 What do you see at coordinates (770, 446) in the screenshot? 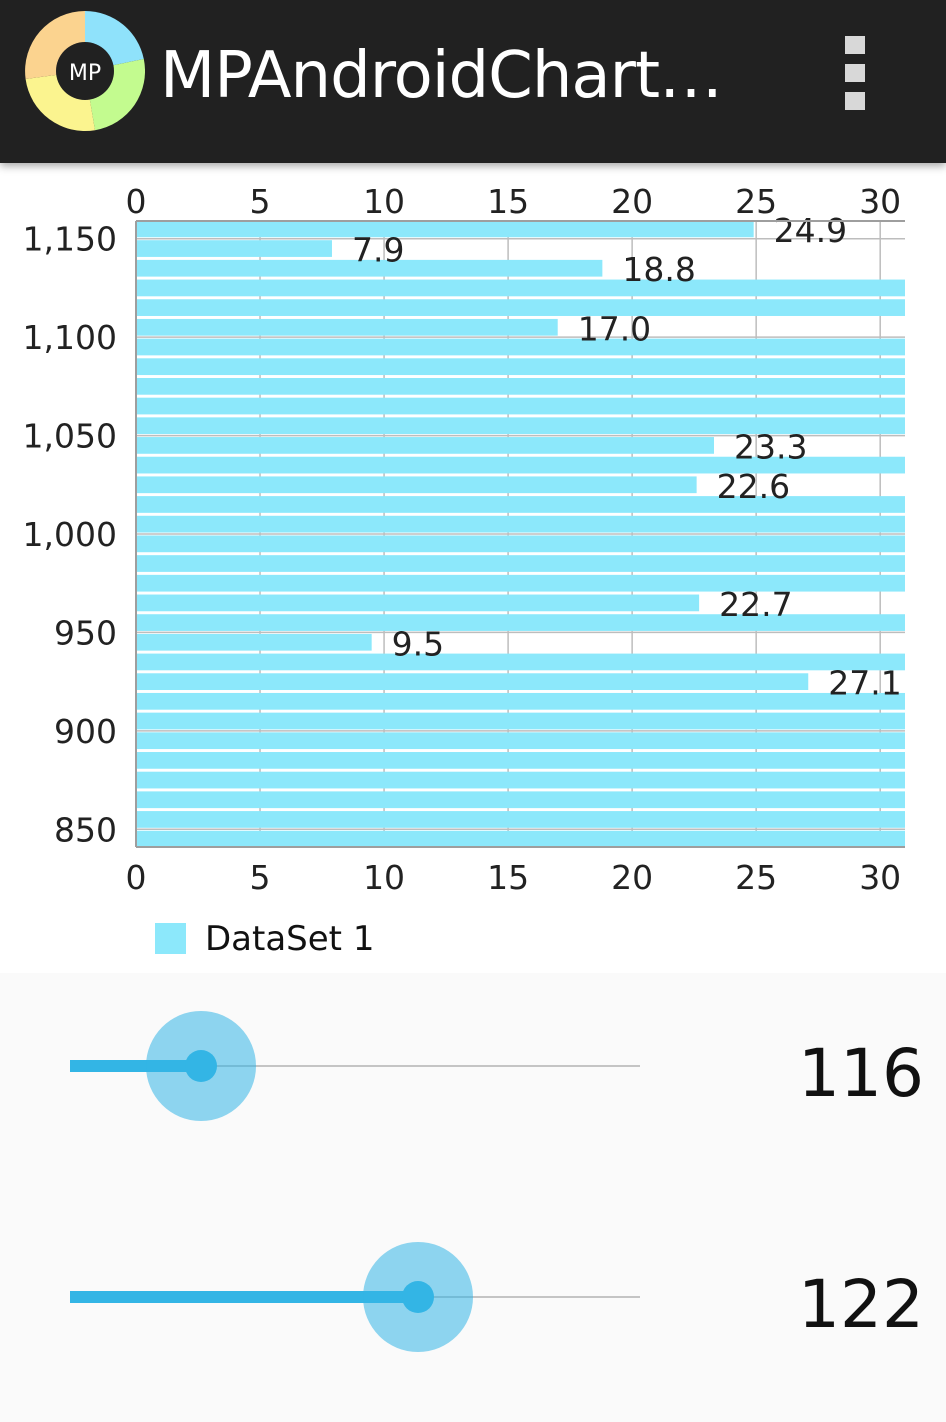
I see `bar-value-label: 23.3` at bounding box center [770, 446].